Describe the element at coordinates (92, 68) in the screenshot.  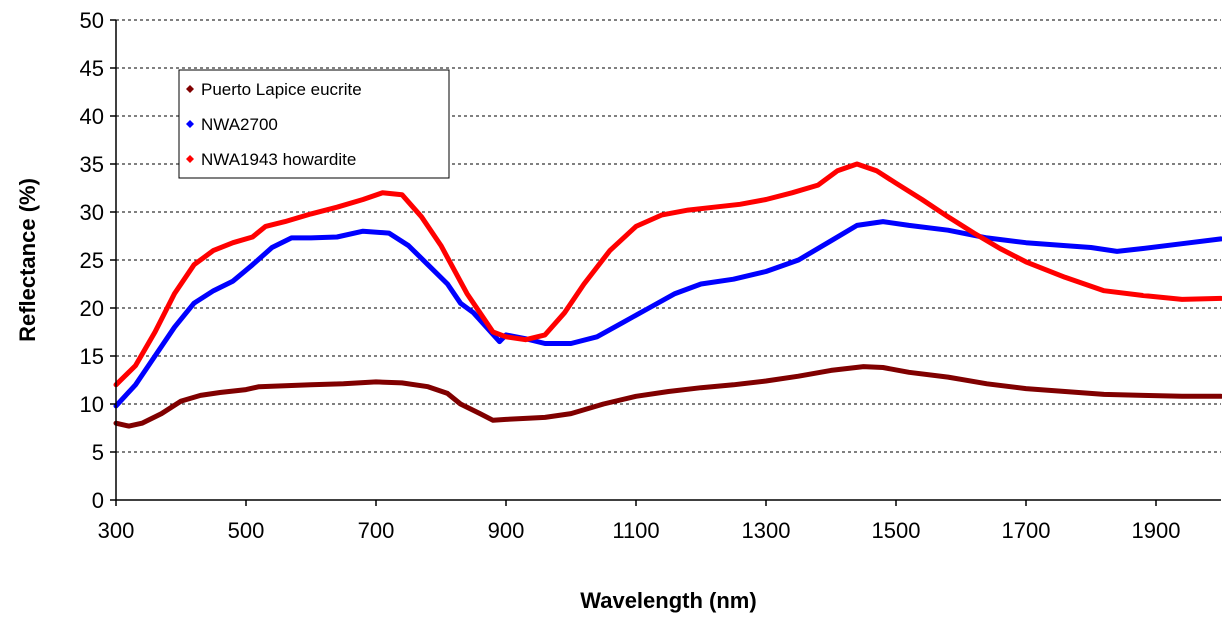
I see `y-tick-label: 45` at that location.